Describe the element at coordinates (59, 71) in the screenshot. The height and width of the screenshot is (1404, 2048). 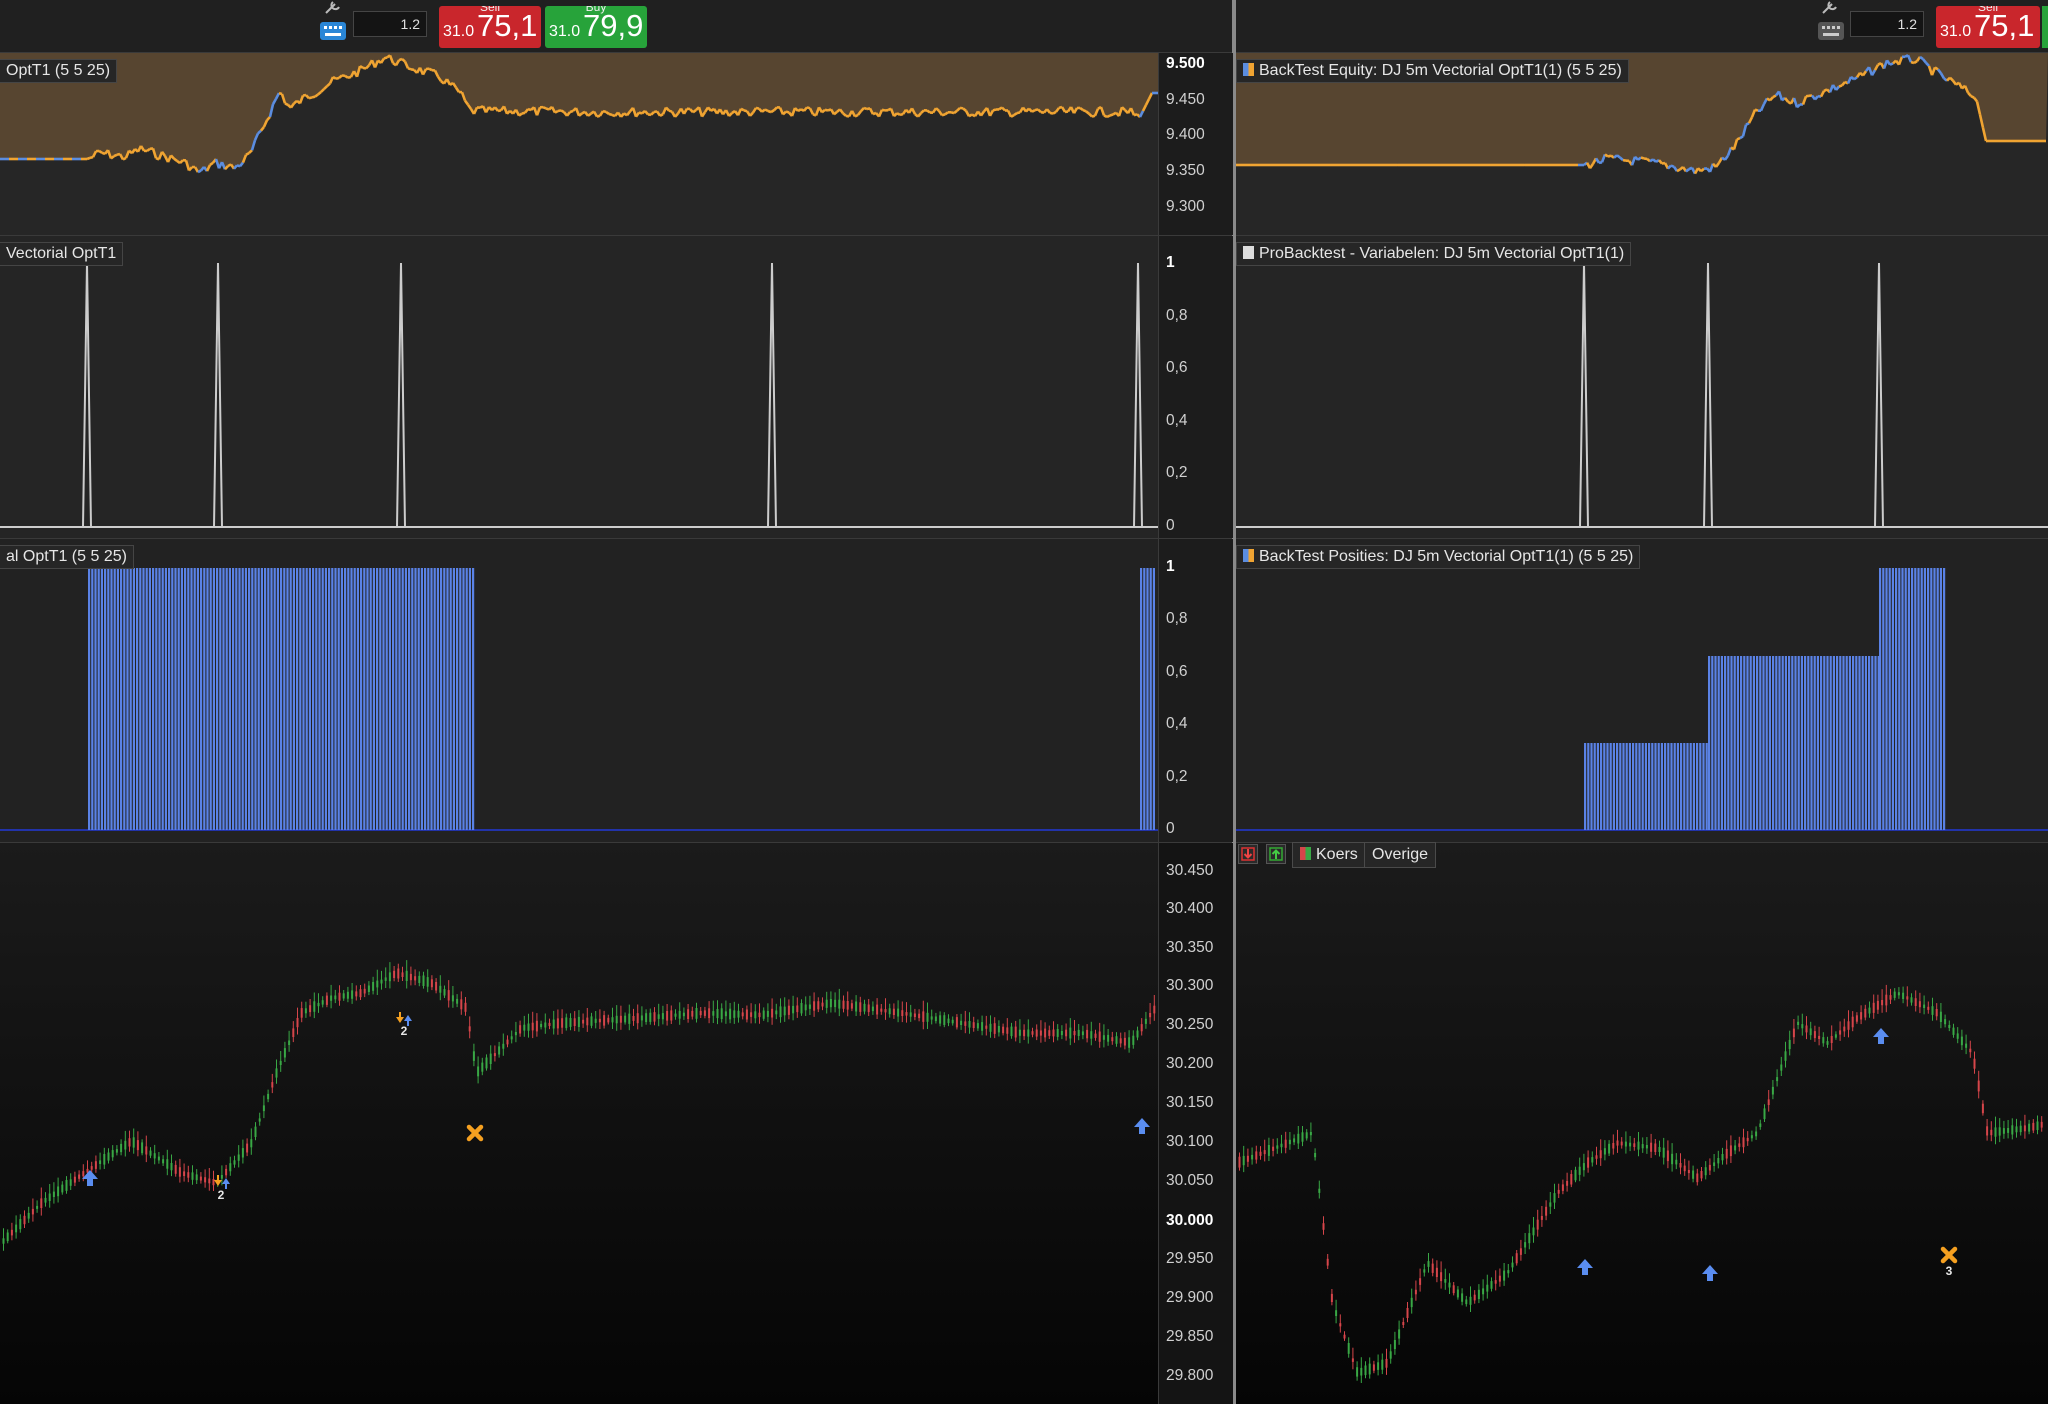
I see `equity-label: OptT1 (5 5 25)` at that location.